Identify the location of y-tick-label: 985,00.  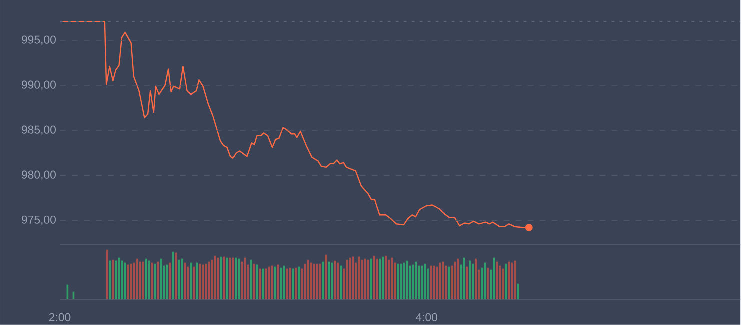
(39, 131).